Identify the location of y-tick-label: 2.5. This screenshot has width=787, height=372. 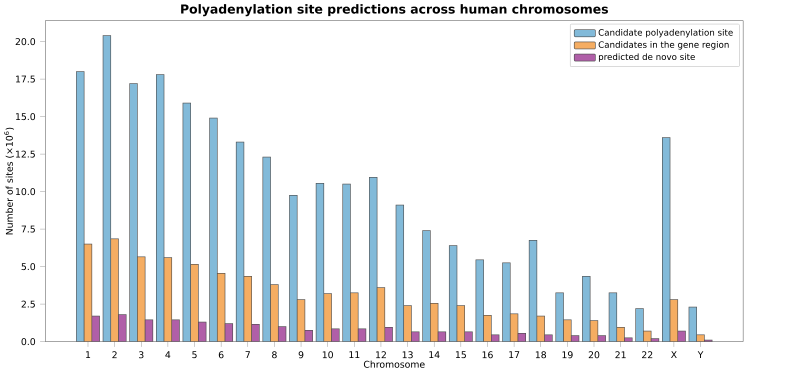
(28, 304).